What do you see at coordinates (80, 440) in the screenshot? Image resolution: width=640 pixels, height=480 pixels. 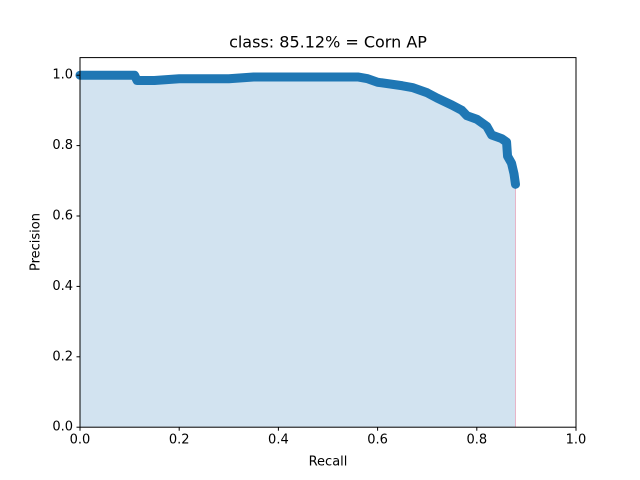 I see `x-tick-label: 0.0` at bounding box center [80, 440].